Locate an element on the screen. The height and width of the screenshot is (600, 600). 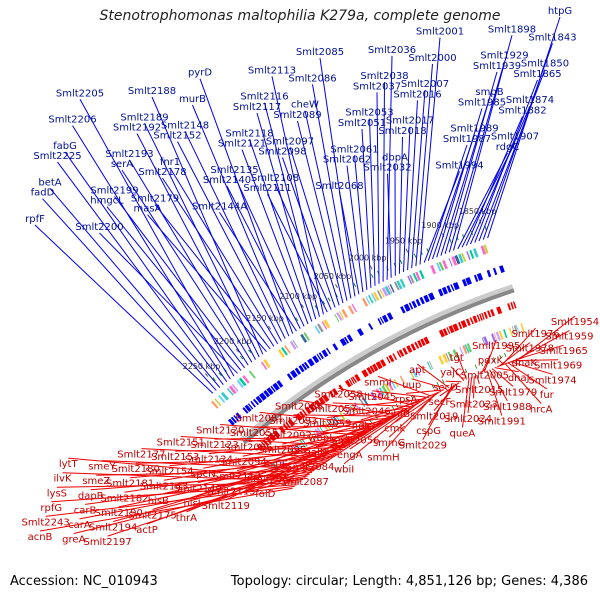
reverse-gene-label: Smlt2112 is located at coordinates (237, 477).